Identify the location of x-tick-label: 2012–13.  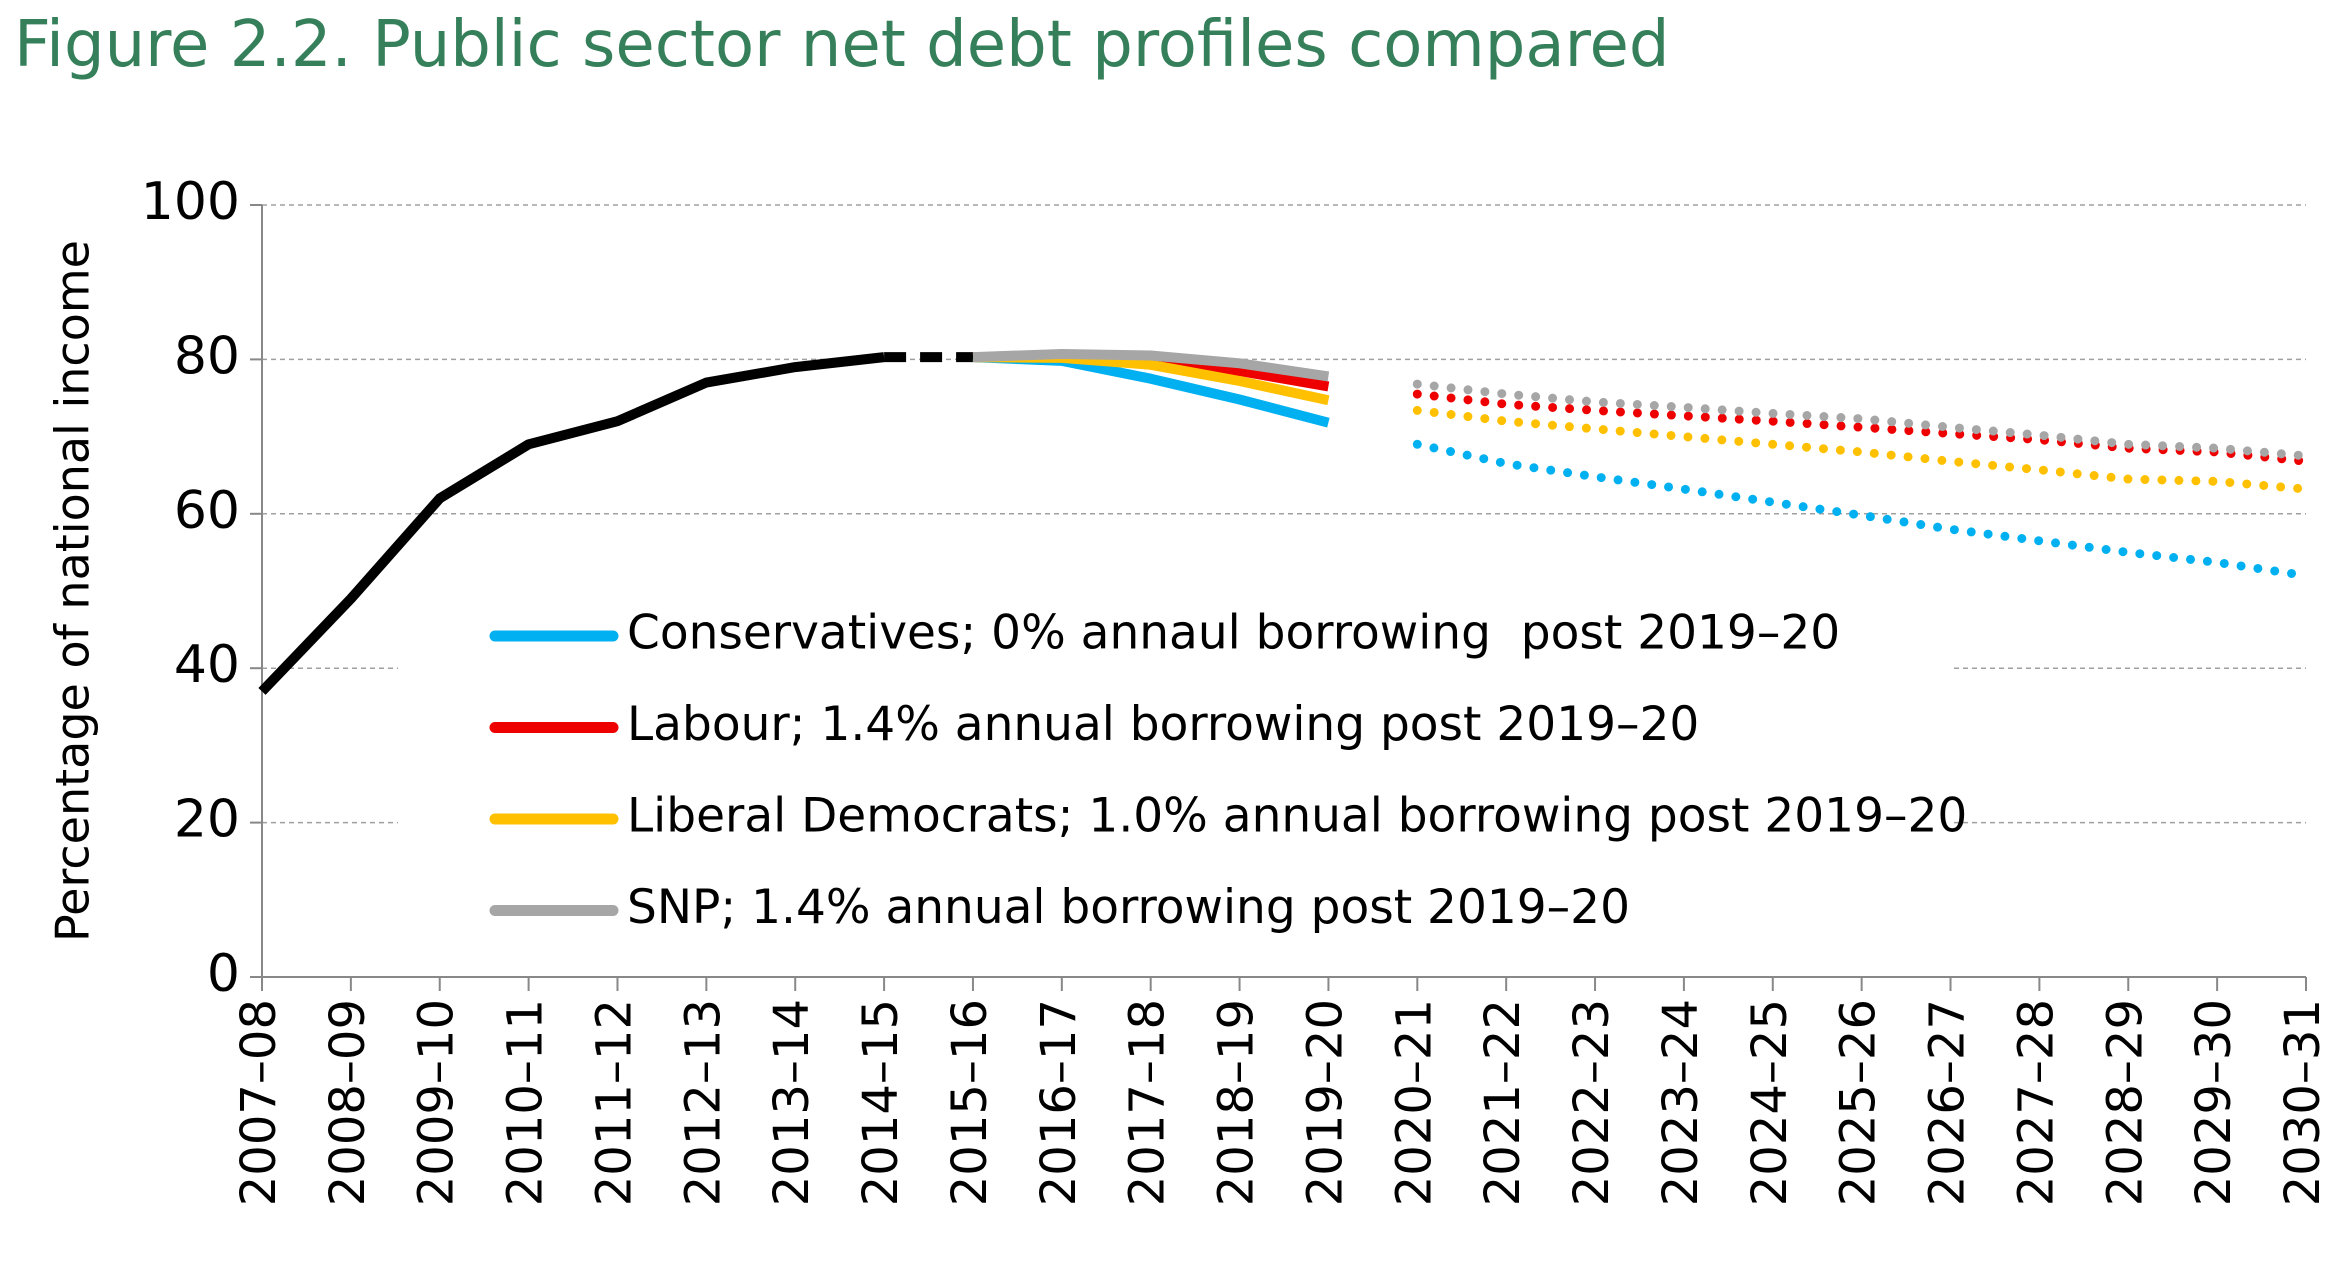
(703, 1102).